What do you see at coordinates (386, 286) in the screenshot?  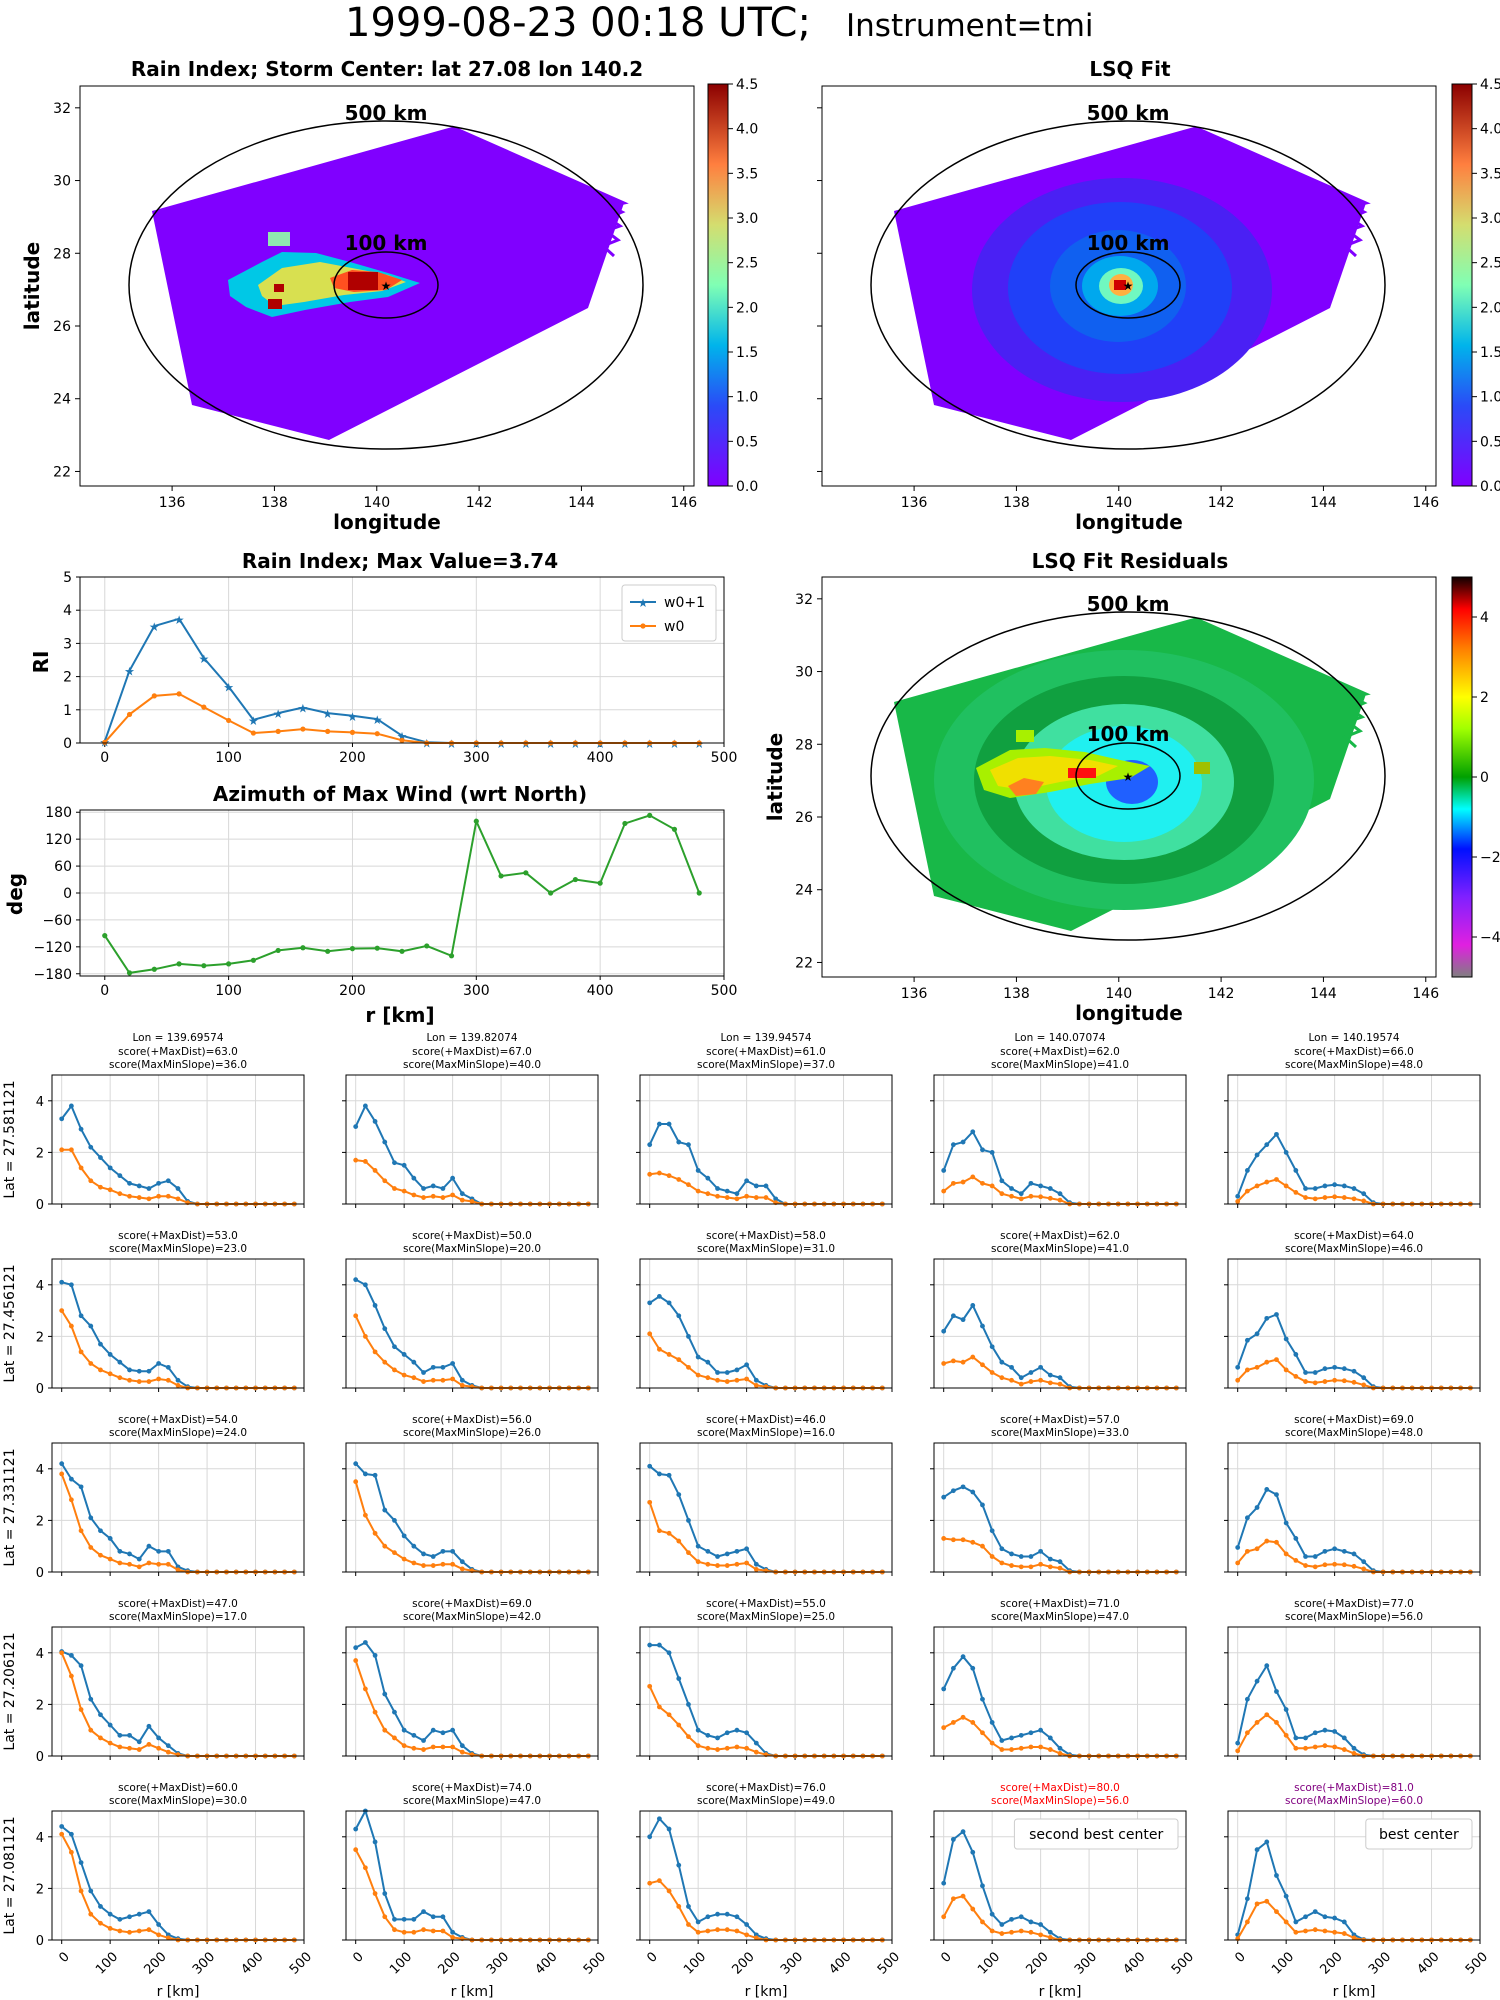 I see `storm-center-star: ★` at bounding box center [386, 286].